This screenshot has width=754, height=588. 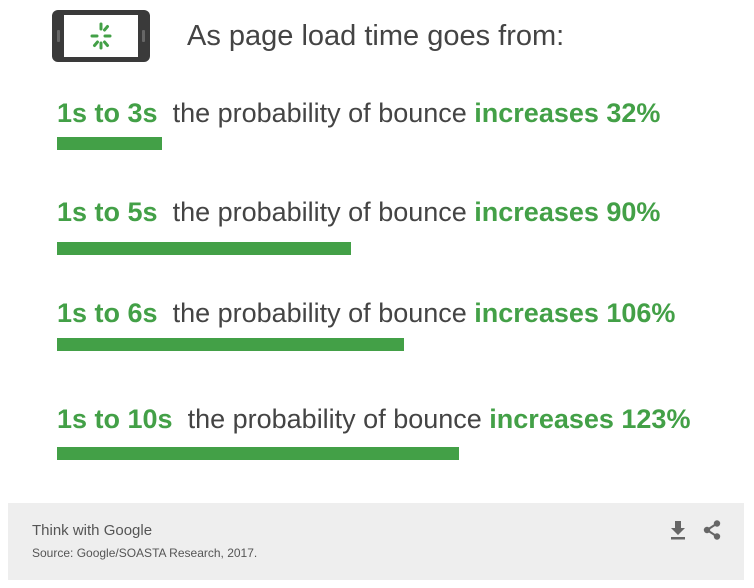 I want to click on increase-value: increases 32%, so click(x=567, y=113).